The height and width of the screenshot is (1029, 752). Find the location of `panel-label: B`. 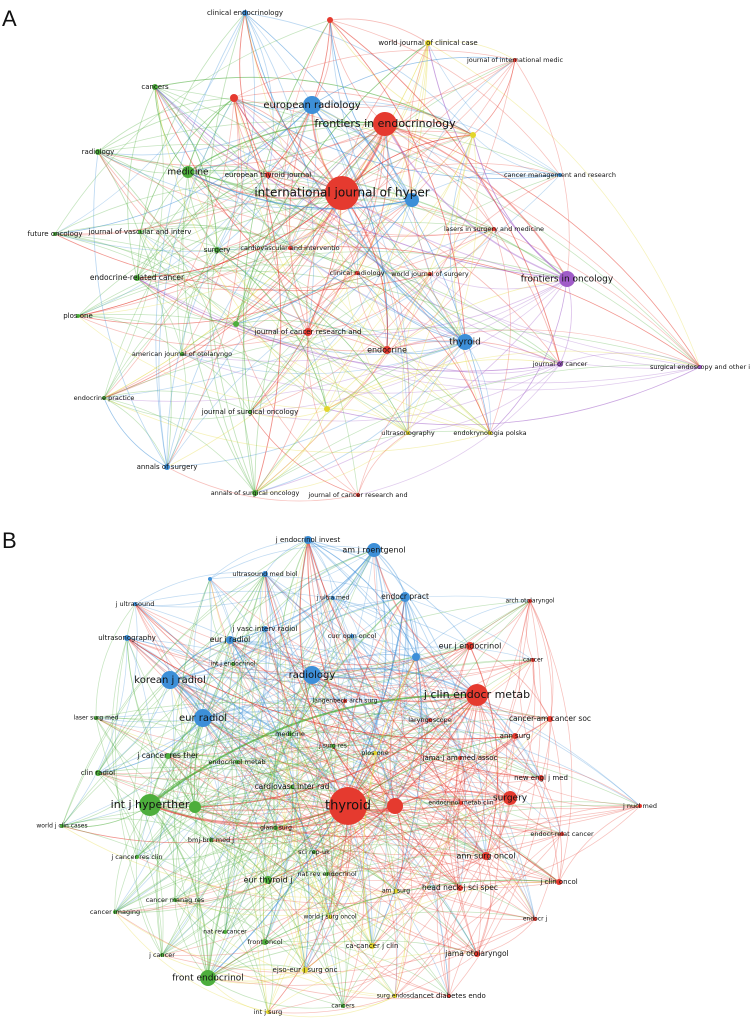

panel-label: B is located at coordinates (9, 540).